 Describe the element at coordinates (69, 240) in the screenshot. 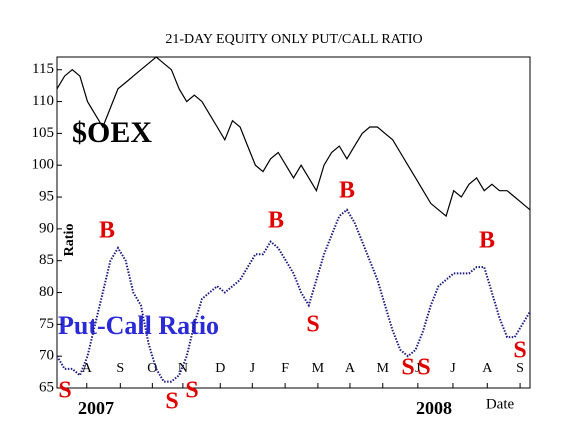

I see `y-axis-label: Ratio` at that location.